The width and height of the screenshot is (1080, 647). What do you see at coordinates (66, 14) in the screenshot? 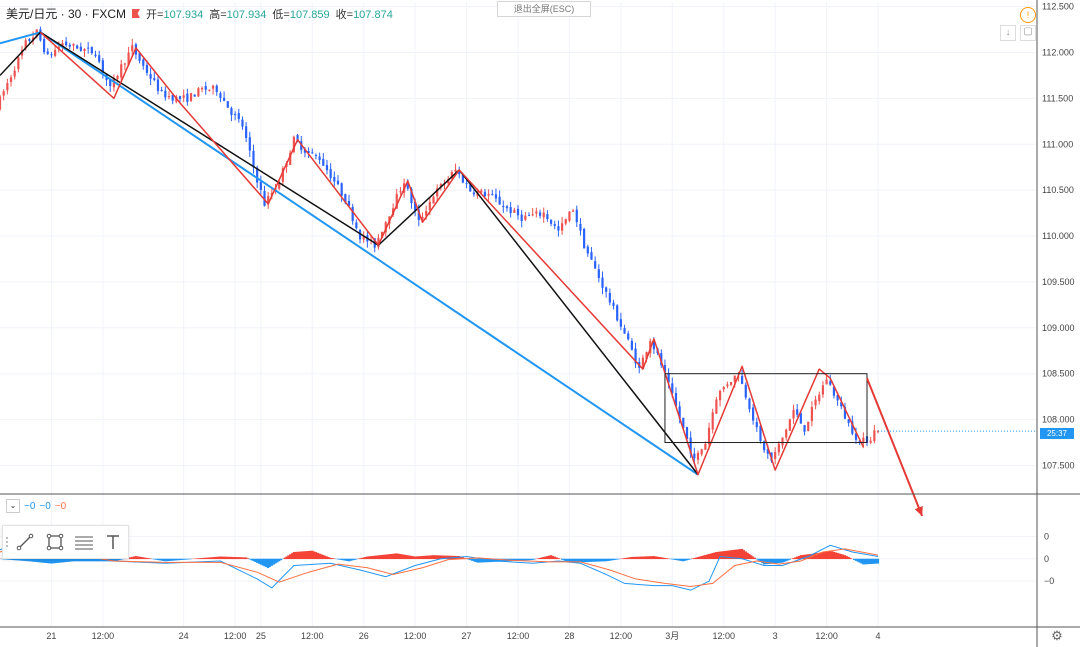
I see `symbol-label: 美元/日元 · 30 · FXCM` at bounding box center [66, 14].